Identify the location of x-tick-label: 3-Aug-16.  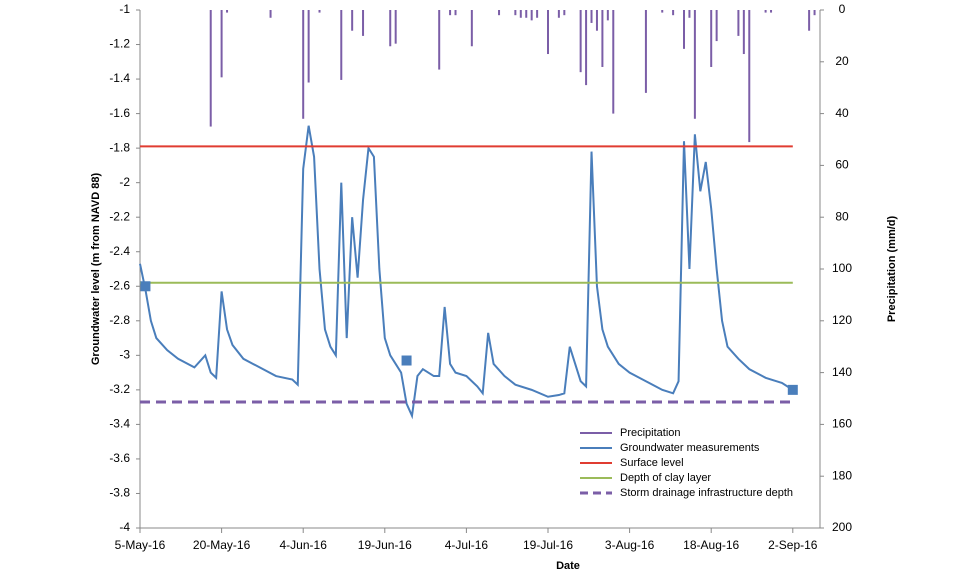
(630, 545).